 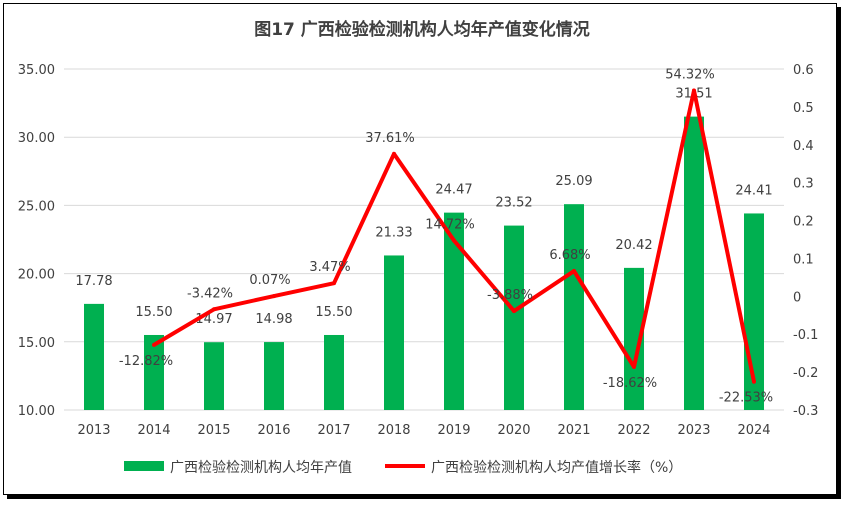 I want to click on y-right-tick-label: 0, so click(x=797, y=297).